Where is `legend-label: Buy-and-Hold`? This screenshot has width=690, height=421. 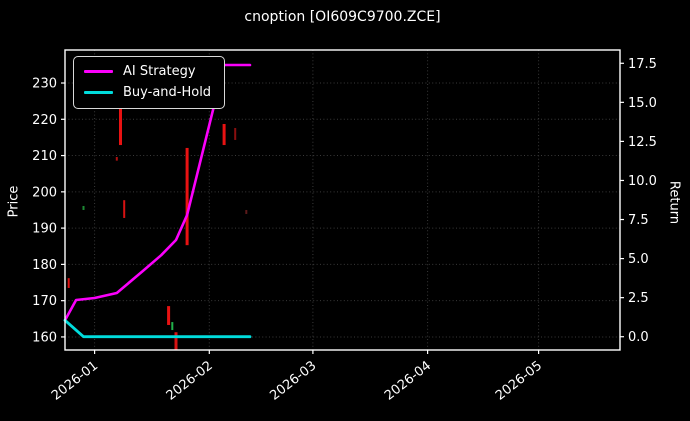
legend-label: Buy-and-Hold is located at coordinates (167, 92).